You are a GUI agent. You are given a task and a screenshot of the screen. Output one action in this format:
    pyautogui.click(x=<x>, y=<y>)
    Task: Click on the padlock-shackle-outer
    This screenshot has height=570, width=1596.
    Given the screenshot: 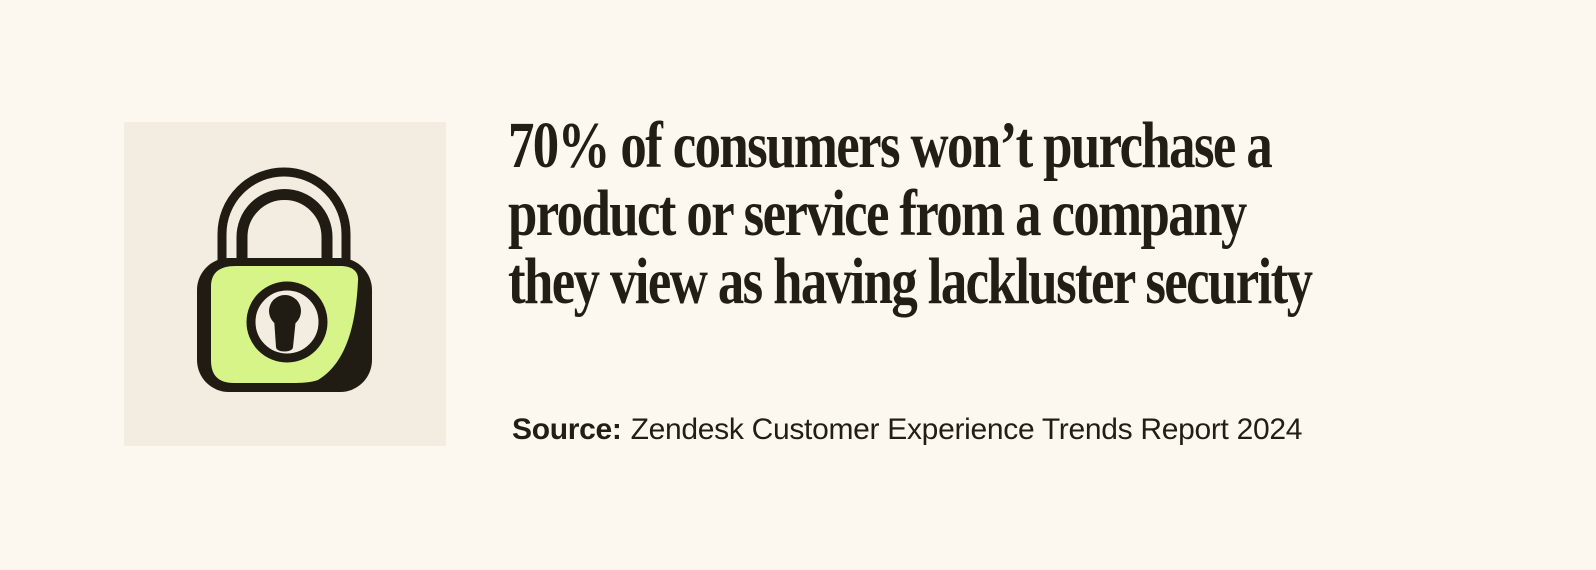 What is the action you would take?
    pyautogui.click(x=284, y=217)
    